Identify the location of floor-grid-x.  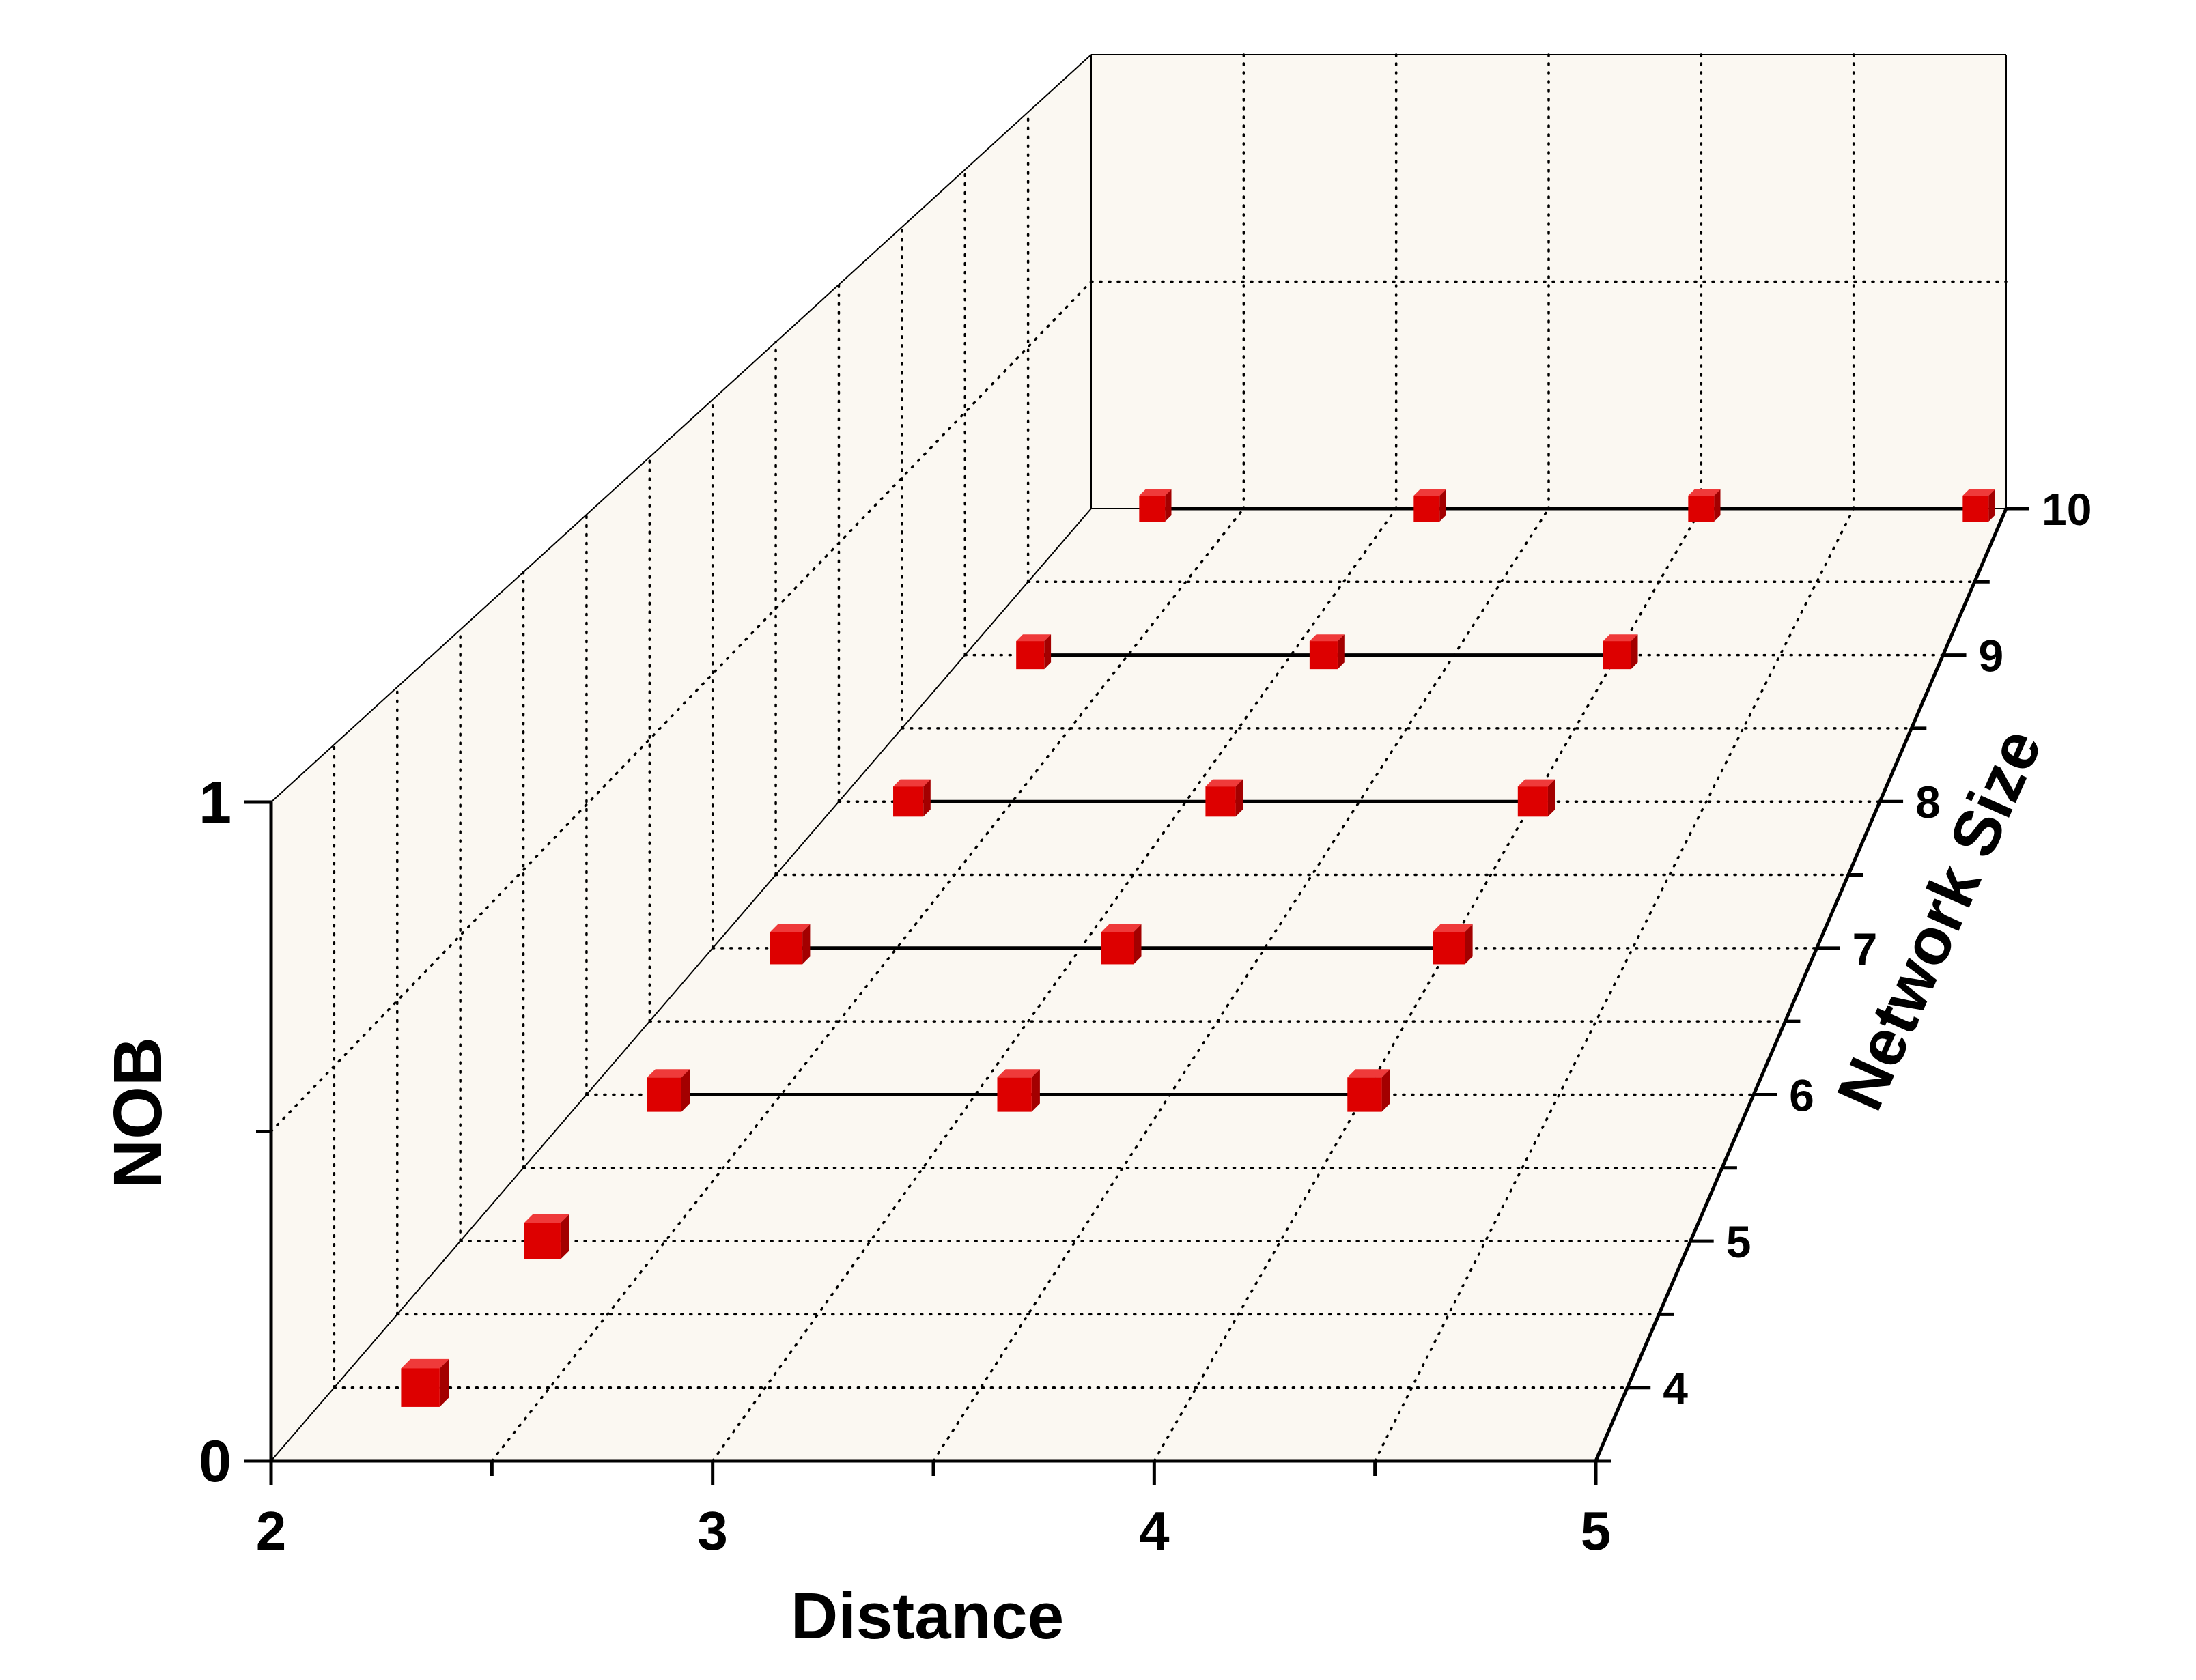
(1614, 984).